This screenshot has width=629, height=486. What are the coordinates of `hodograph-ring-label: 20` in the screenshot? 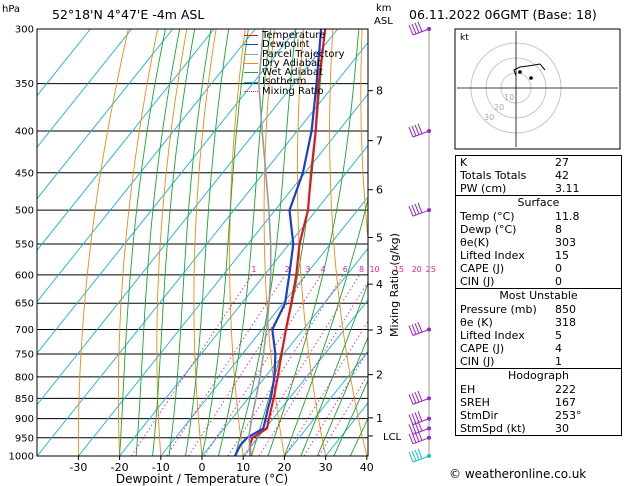 It's located at (499, 107).